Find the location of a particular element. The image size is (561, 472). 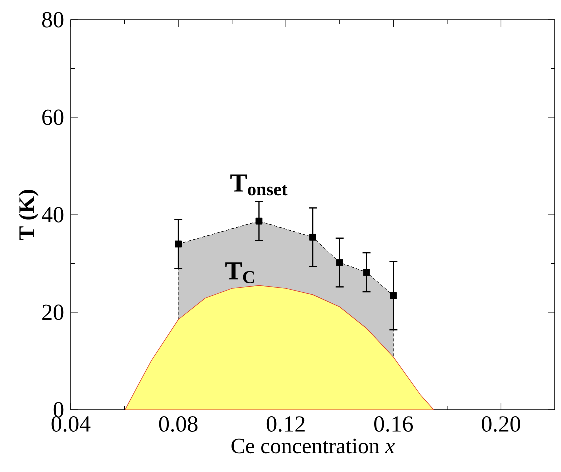

series-label: T$_{onset}$ is located at coordinates (259, 185).